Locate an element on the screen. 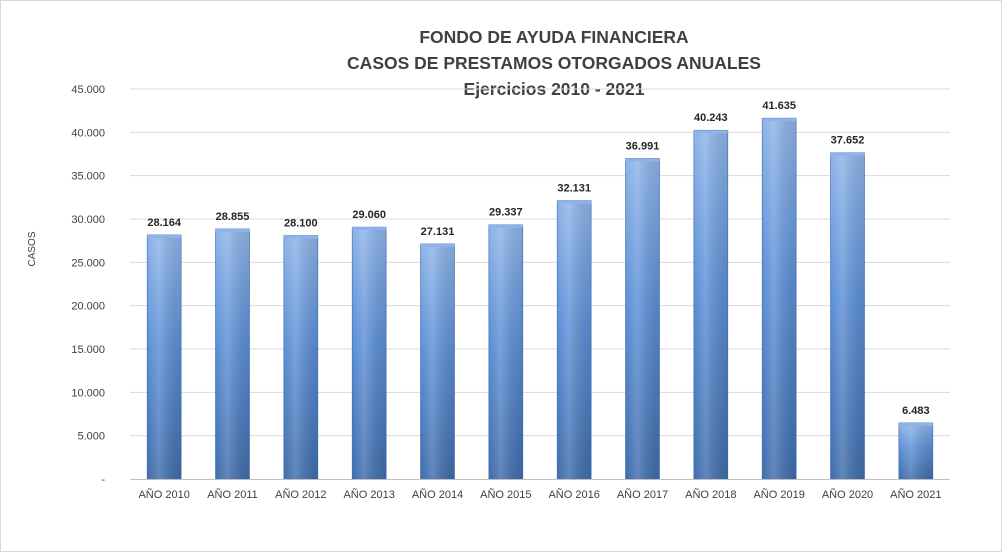 This screenshot has height=552, width=1002. data-label: 40.243 is located at coordinates (711, 118).